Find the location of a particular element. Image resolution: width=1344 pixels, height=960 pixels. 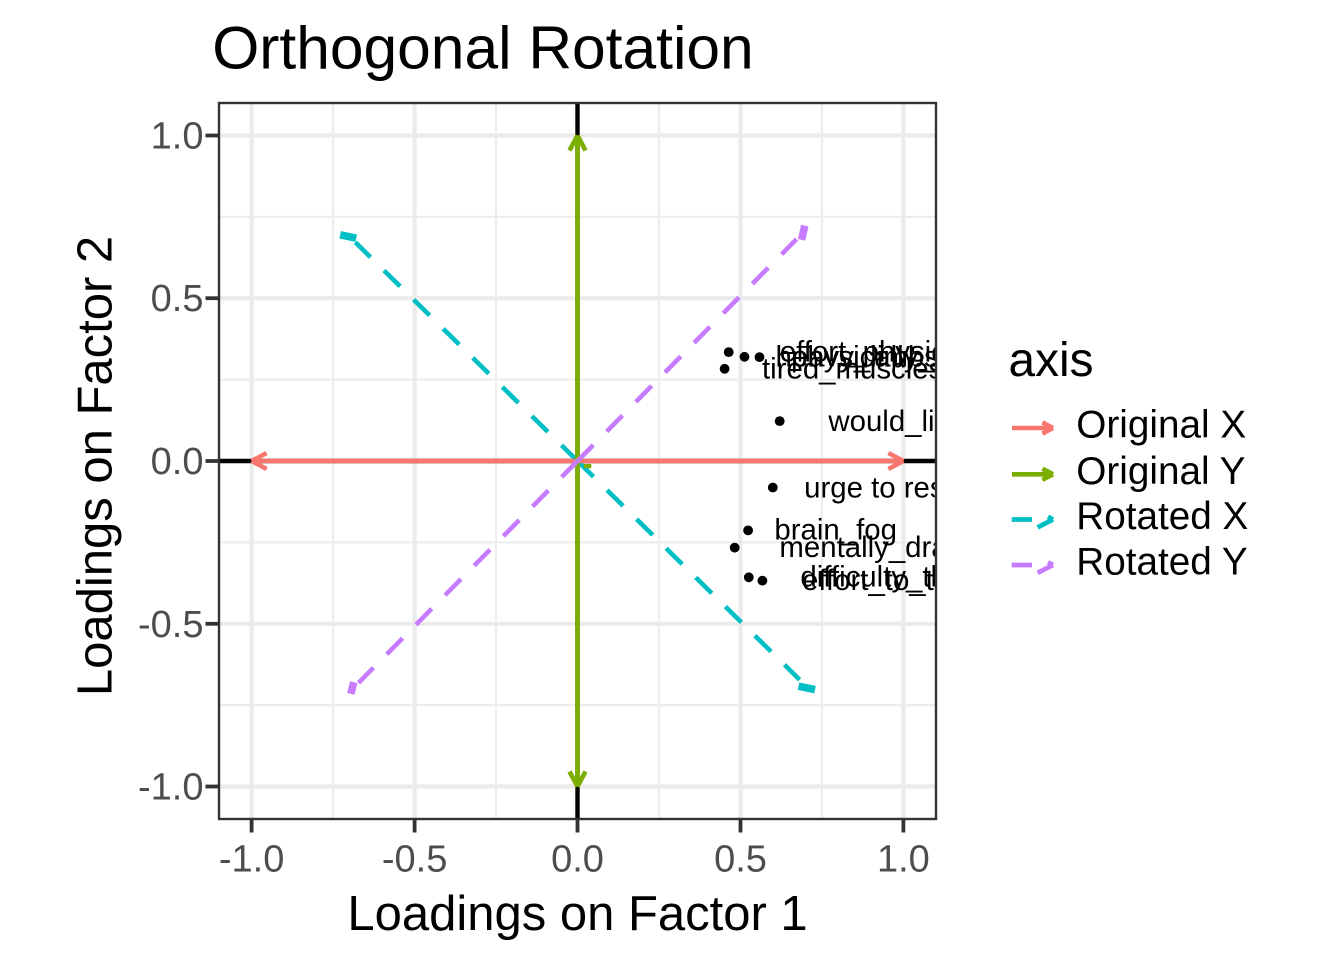

svg-text: axis is located at coordinates (1051, 360).